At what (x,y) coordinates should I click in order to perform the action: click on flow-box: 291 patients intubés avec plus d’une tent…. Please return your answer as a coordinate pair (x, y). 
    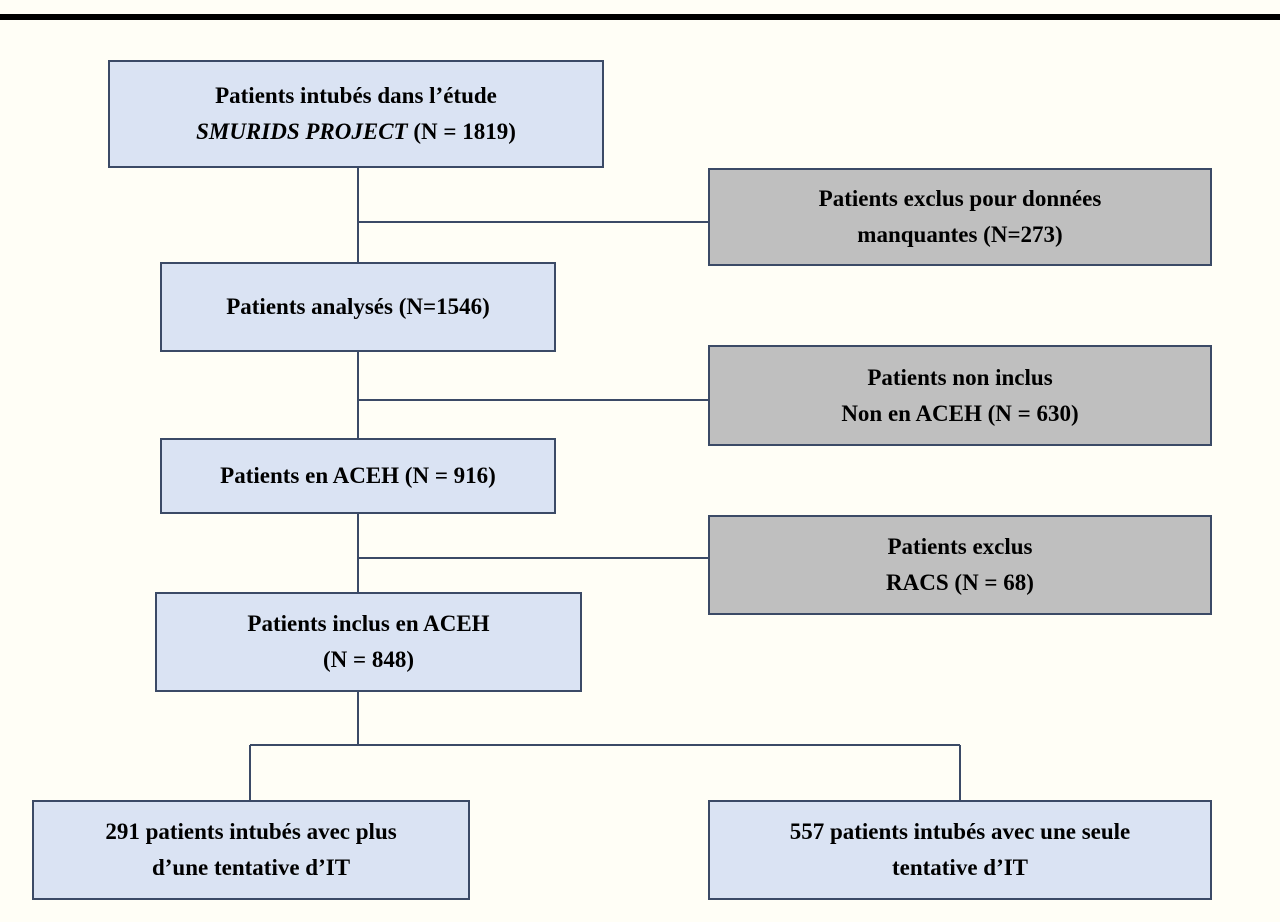
    Looking at the image, I should click on (251, 850).